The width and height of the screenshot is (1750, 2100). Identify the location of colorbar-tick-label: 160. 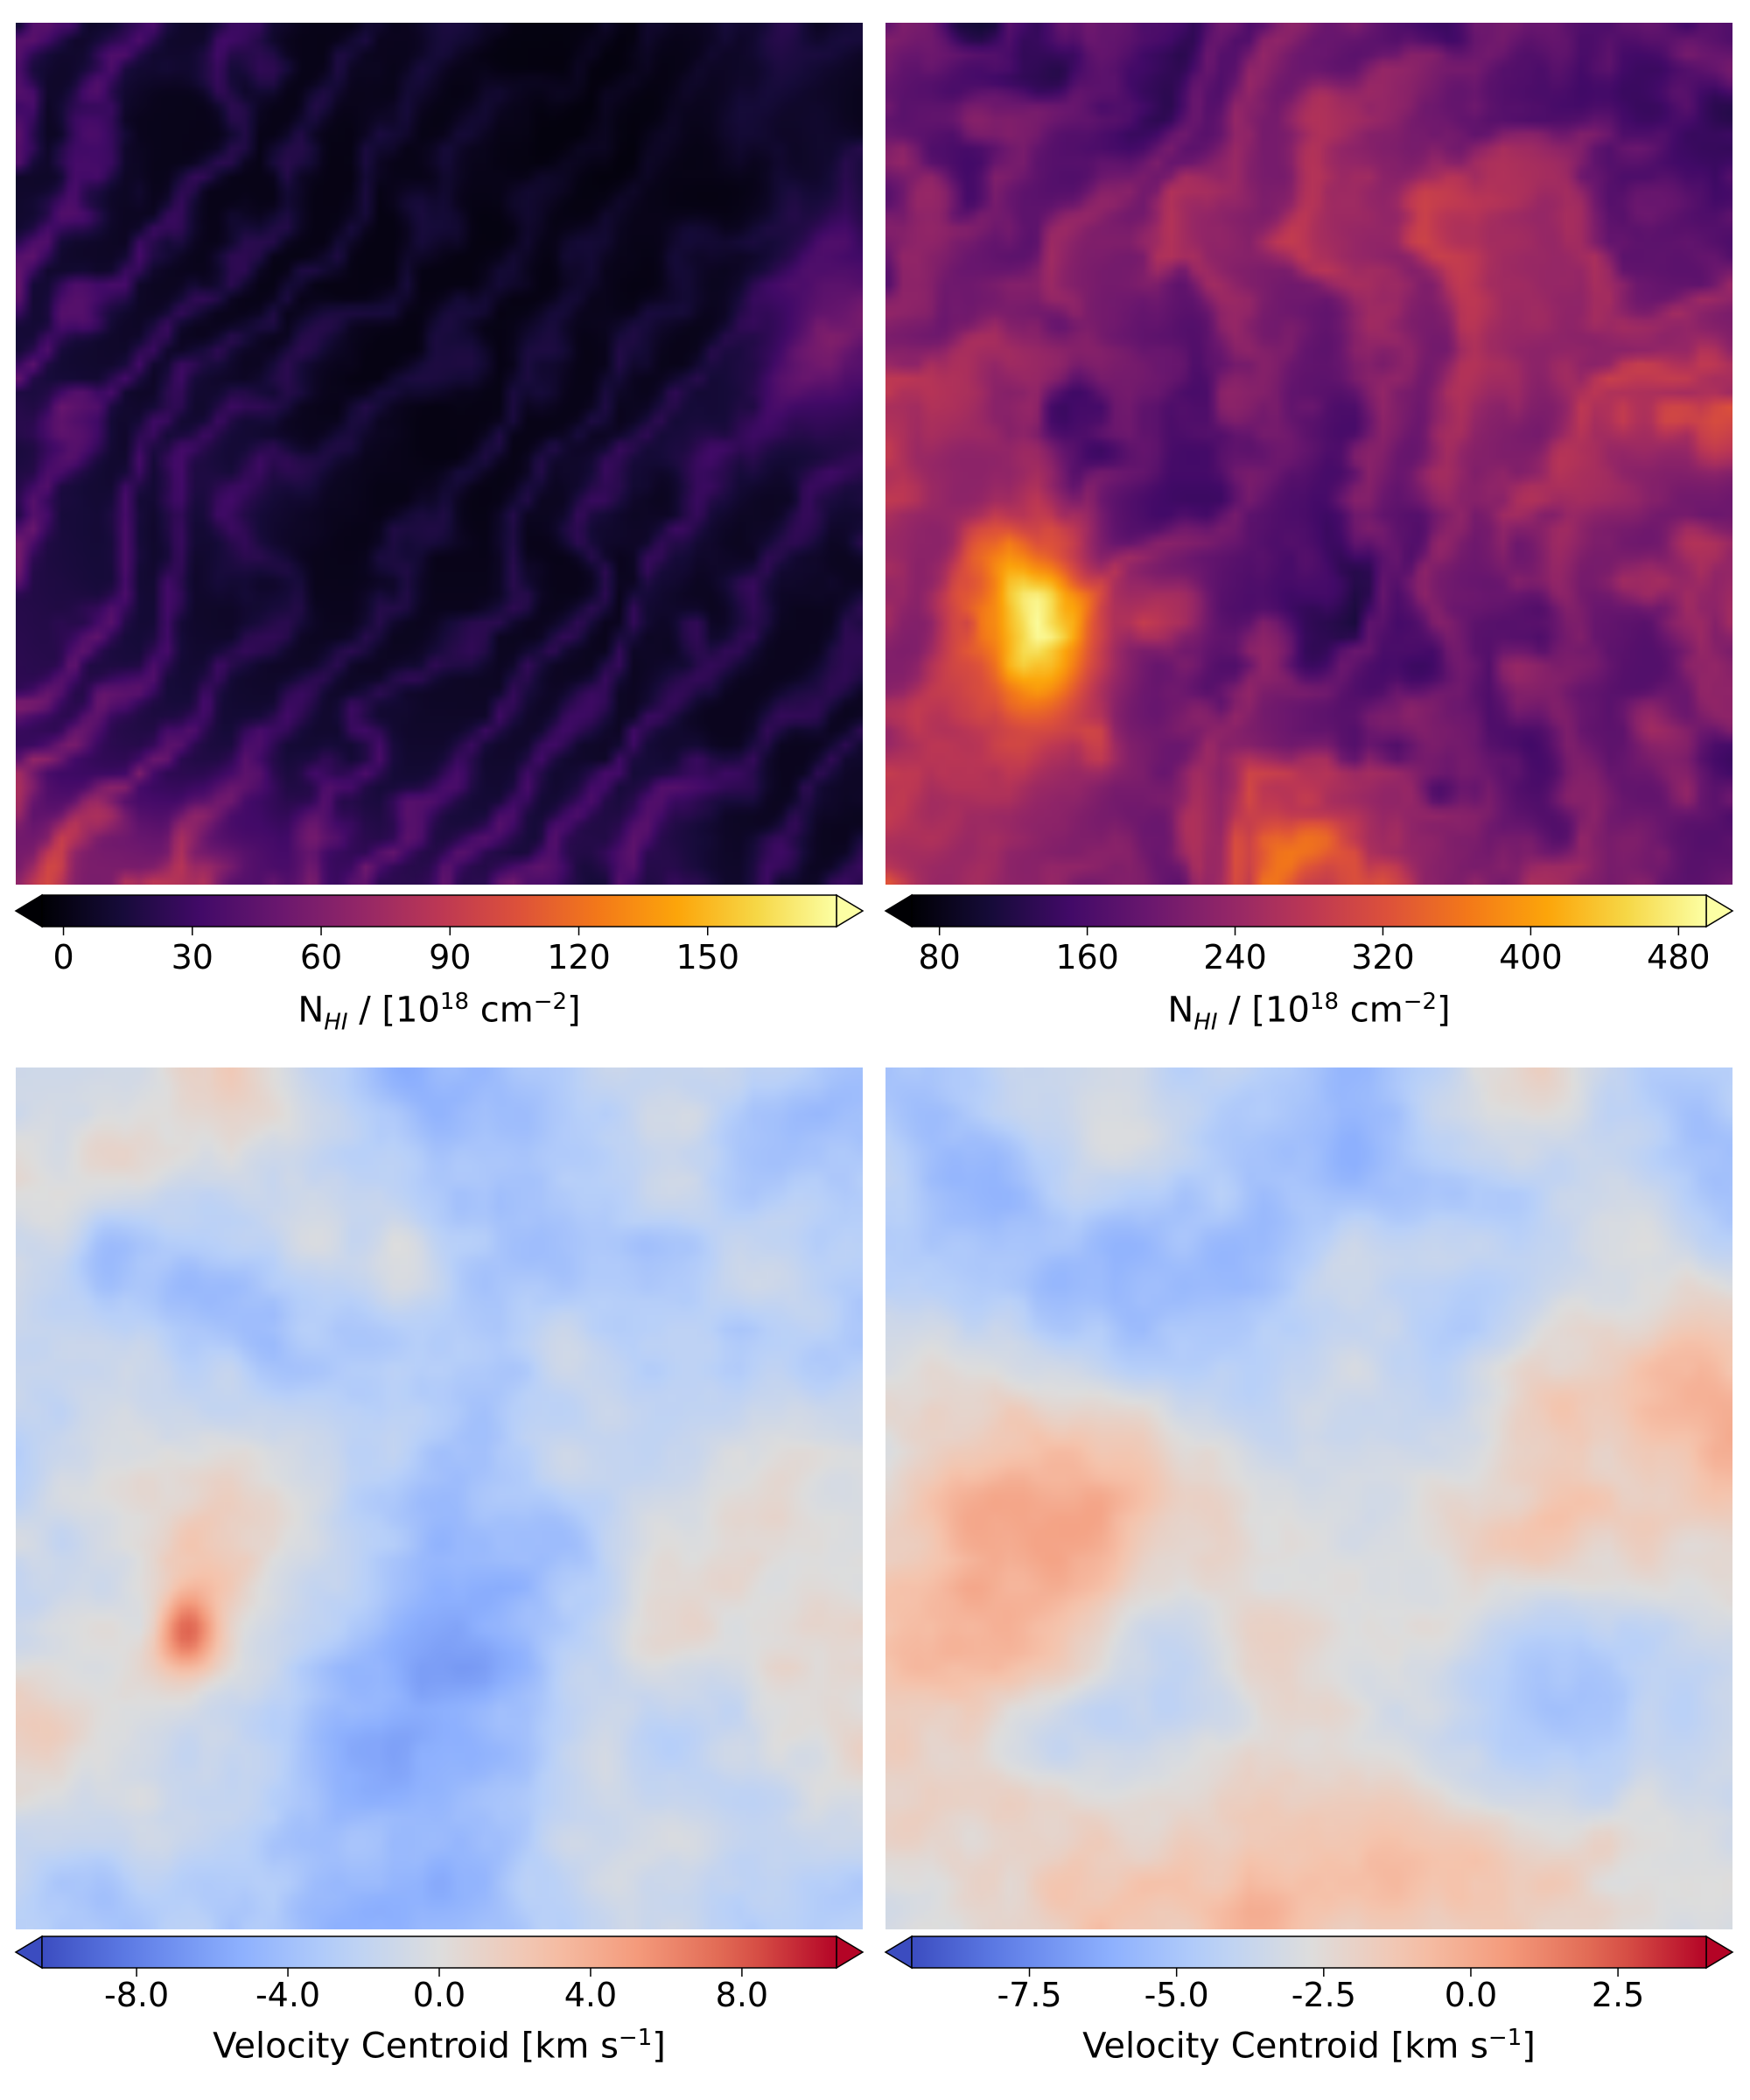
(1087, 957).